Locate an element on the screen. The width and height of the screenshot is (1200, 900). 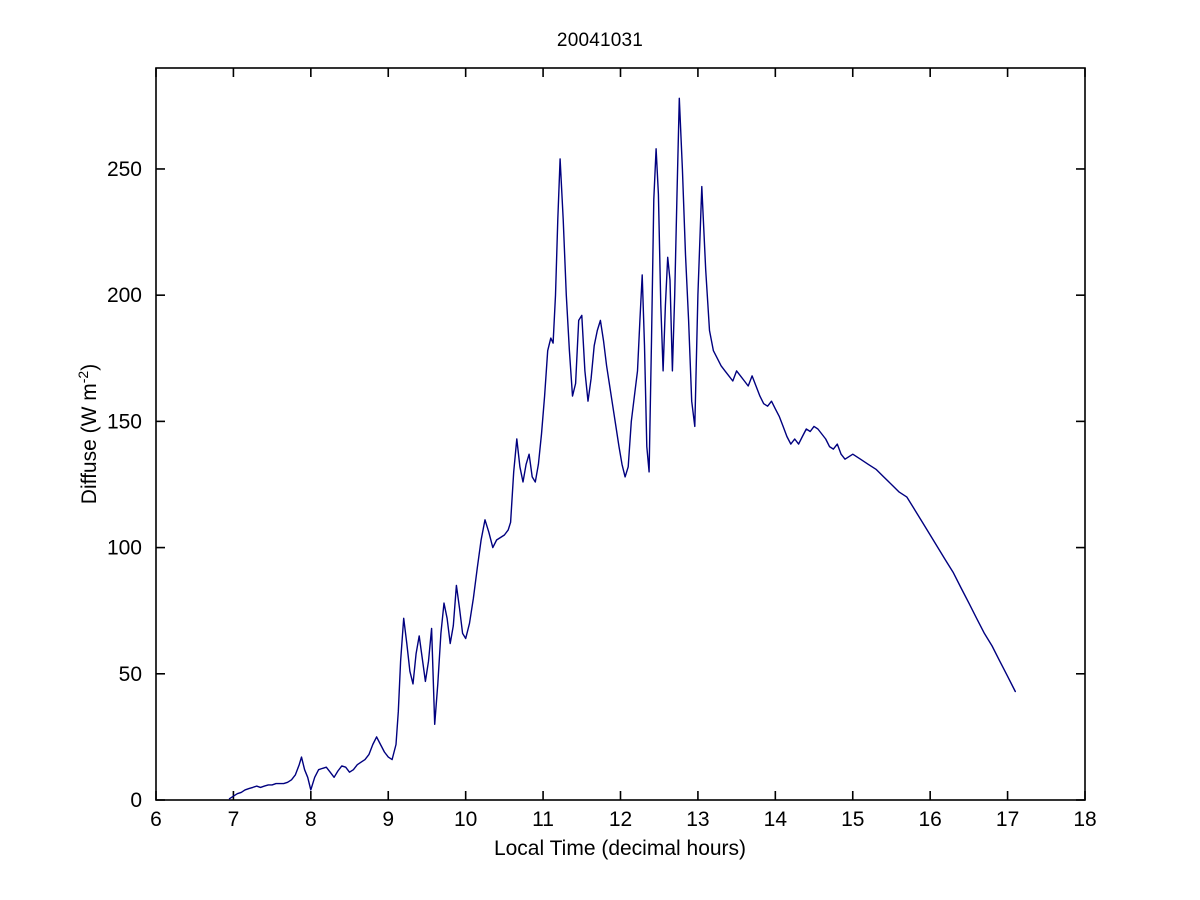
y-tick-label: 250 is located at coordinates (124, 169).